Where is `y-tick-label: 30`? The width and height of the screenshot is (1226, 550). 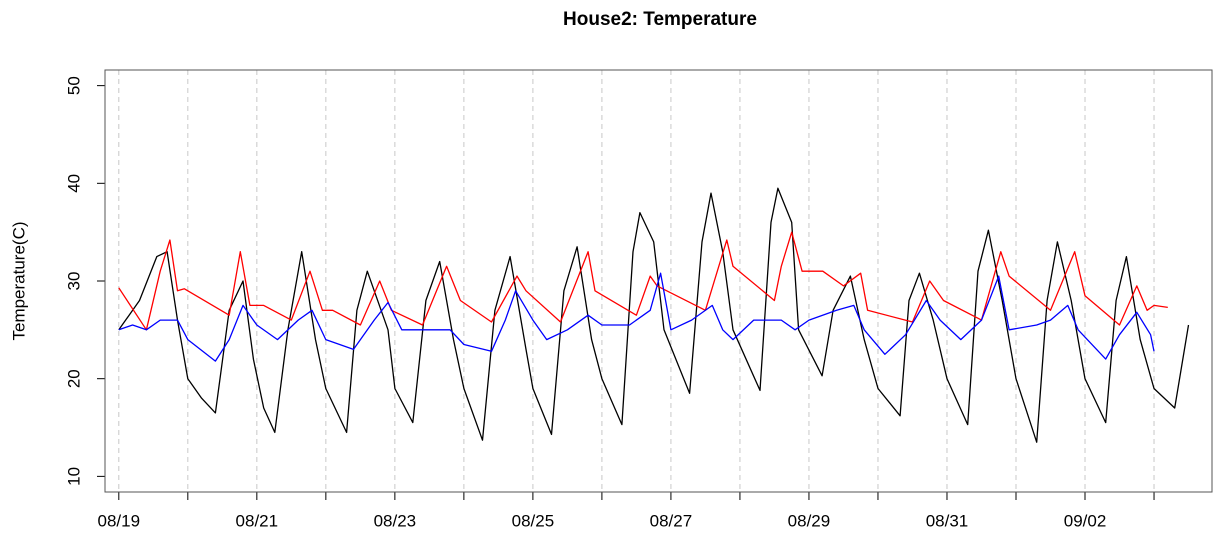 y-tick-label: 30 is located at coordinates (73, 281).